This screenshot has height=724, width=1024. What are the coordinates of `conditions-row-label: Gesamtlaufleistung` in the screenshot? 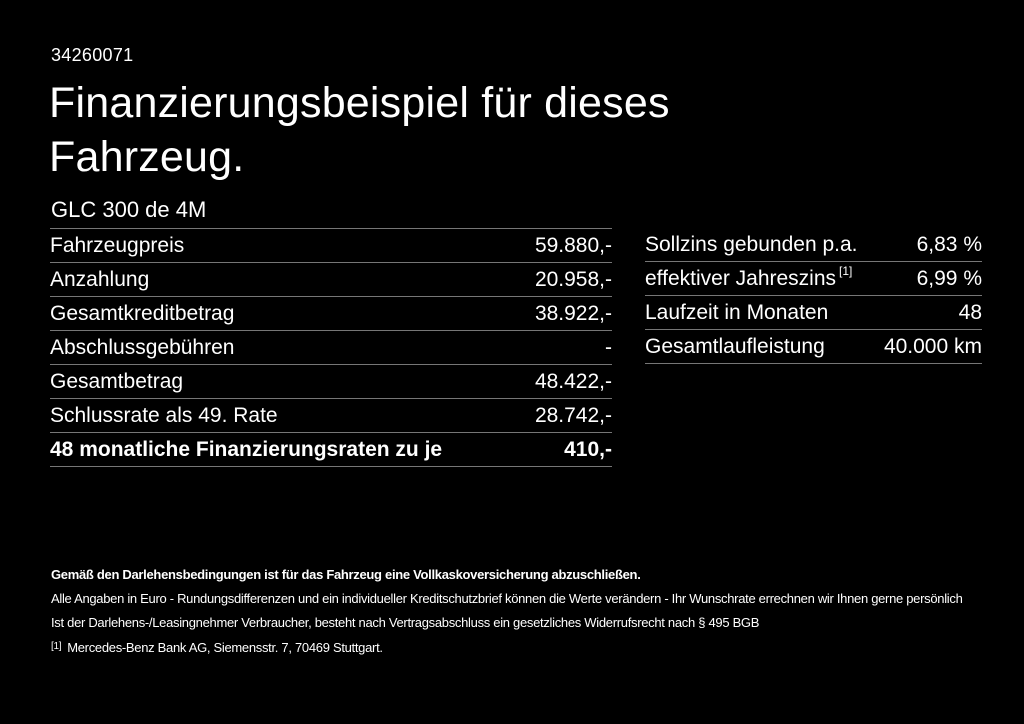 It's located at (735, 346).